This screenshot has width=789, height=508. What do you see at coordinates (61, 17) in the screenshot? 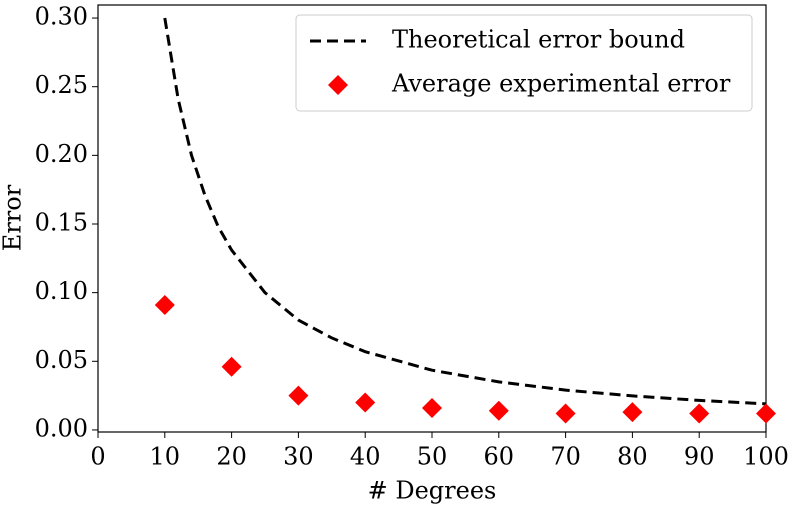
I see `y-tick-label: 0.30` at bounding box center [61, 17].